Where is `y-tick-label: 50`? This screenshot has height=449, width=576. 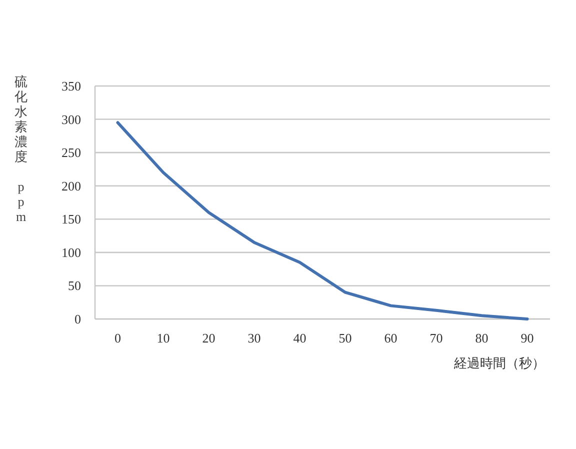 y-tick-label: 50 is located at coordinates (74, 286).